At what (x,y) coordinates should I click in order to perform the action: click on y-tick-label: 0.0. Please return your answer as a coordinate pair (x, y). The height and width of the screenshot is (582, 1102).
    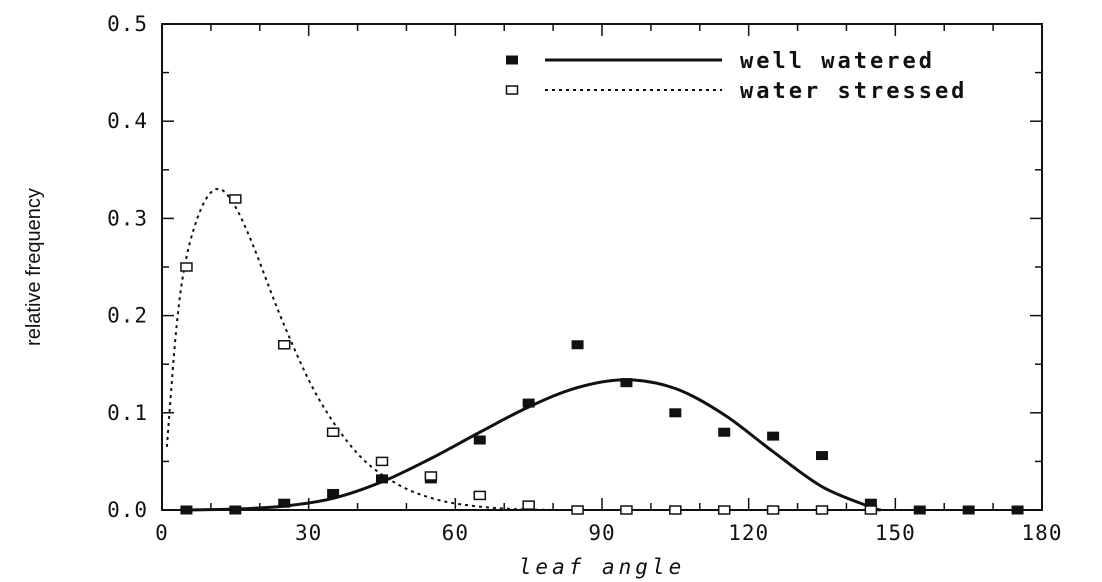
    Looking at the image, I should click on (127, 510).